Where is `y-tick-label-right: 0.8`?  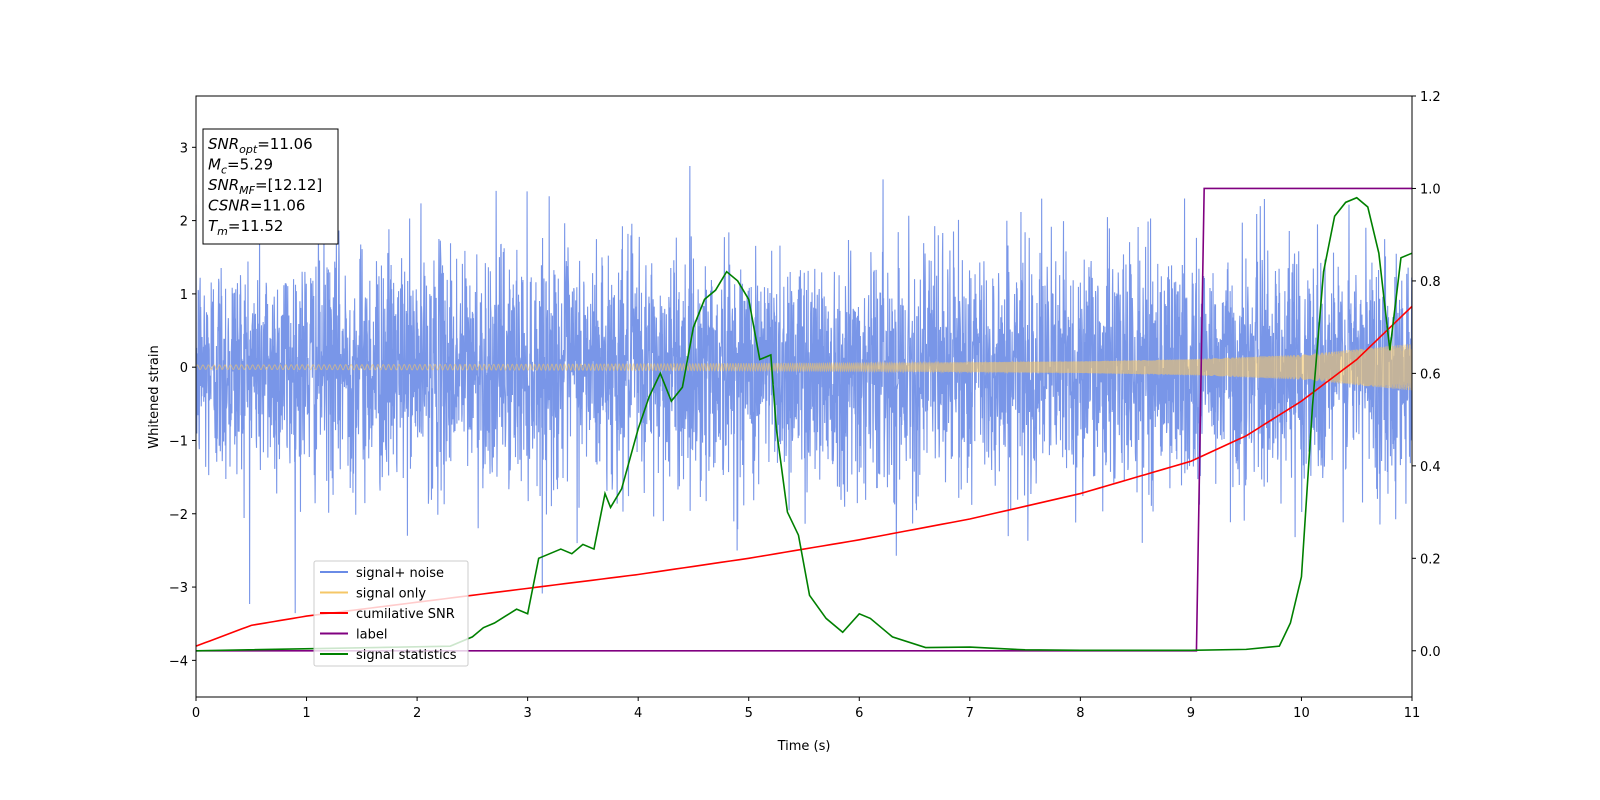 y-tick-label-right: 0.8 is located at coordinates (1430, 282).